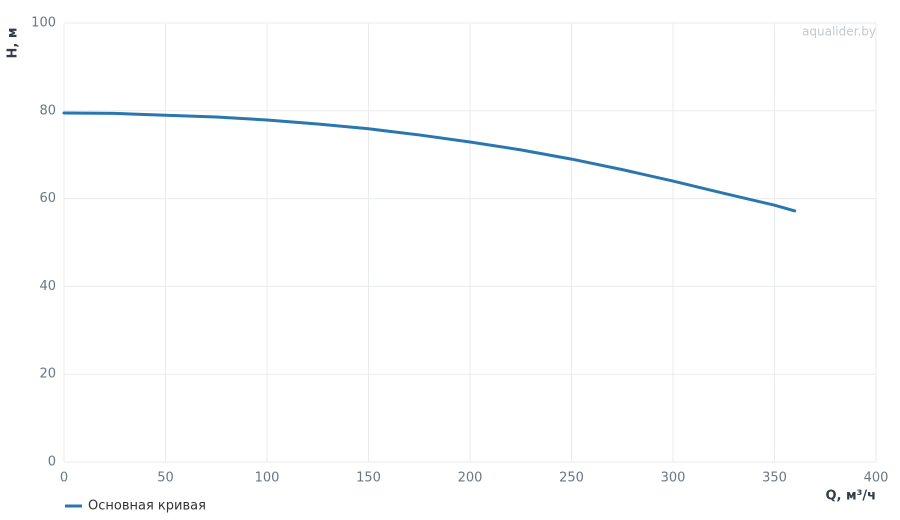  What do you see at coordinates (876, 478) in the screenshot?
I see `x-tick-label: 400` at bounding box center [876, 478].